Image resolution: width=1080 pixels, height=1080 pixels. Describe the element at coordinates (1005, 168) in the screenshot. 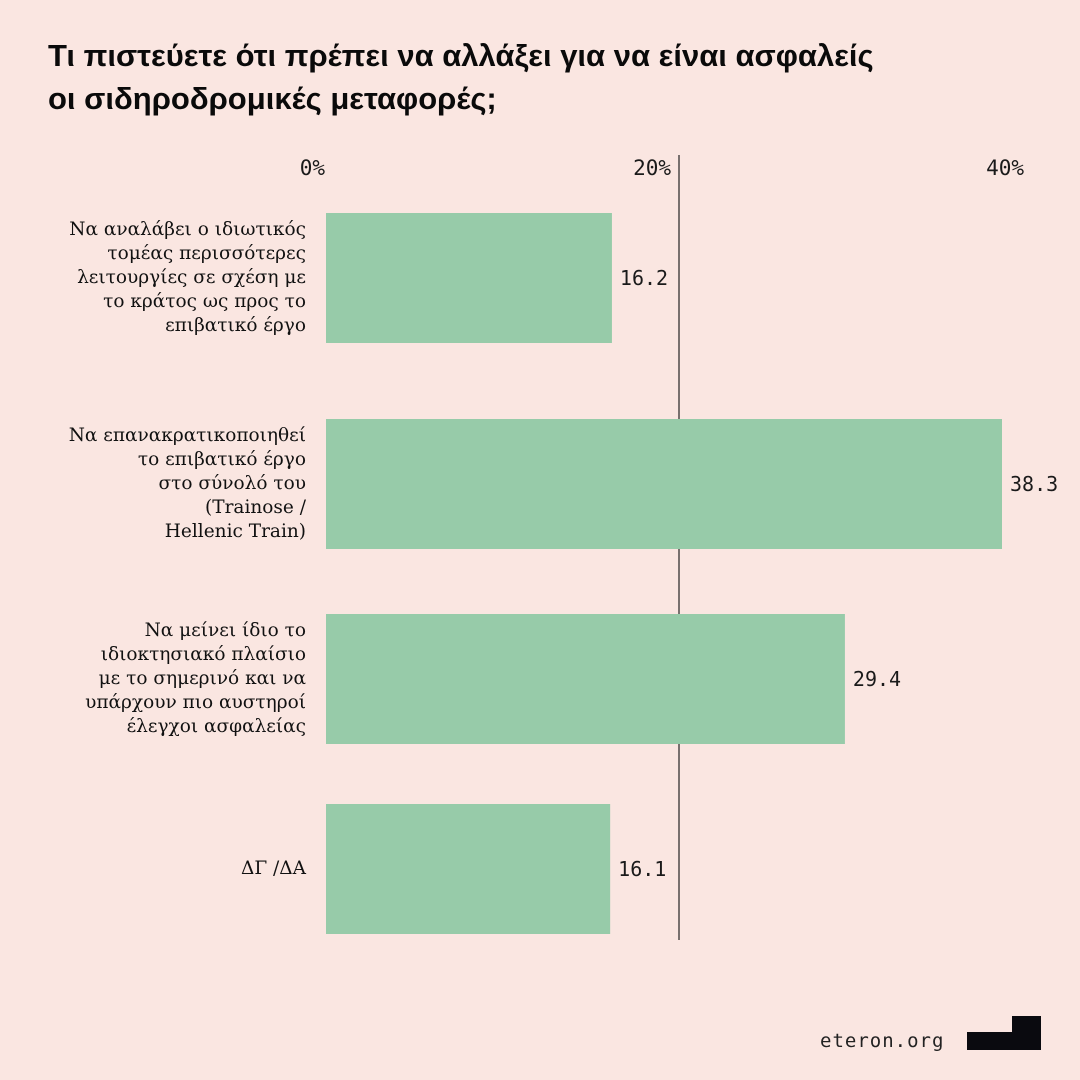

I see `x-tick-label: 40%` at that location.